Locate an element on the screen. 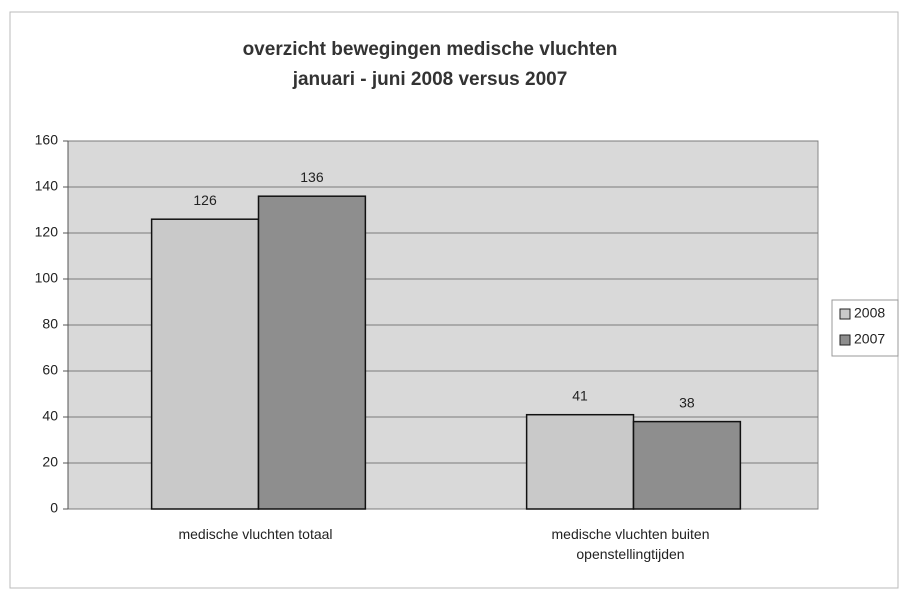  data-label: 136 is located at coordinates (312, 177).